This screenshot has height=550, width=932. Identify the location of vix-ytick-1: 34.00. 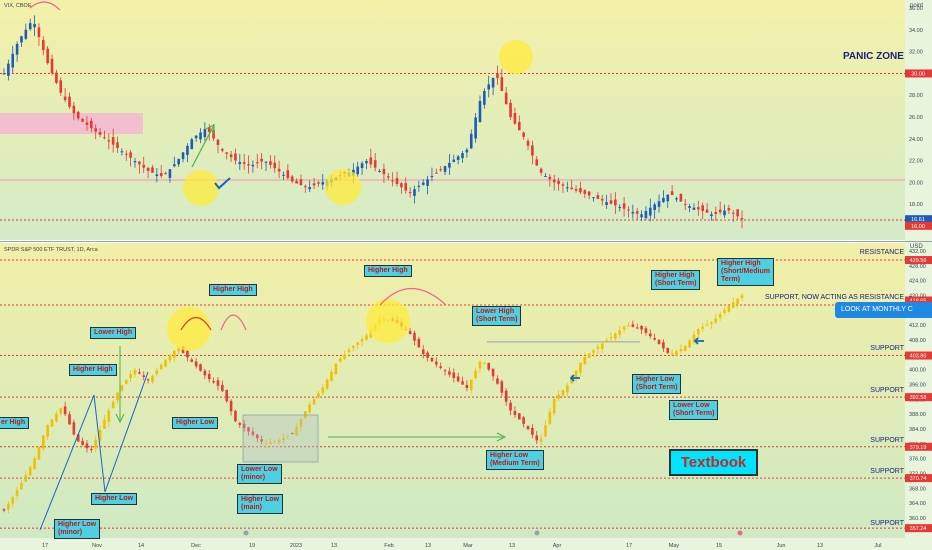
(916, 31).